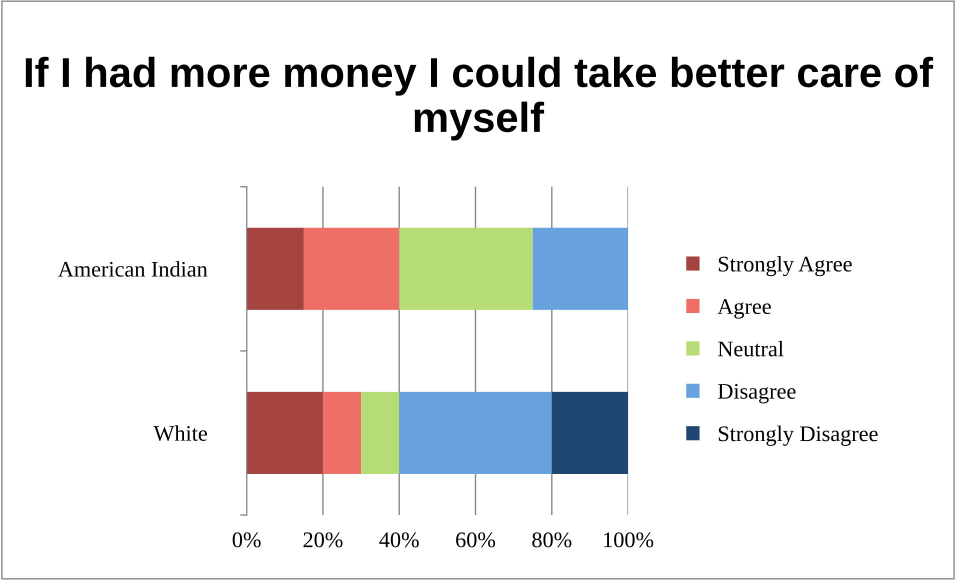  Describe the element at coordinates (476, 540) in the screenshot. I see `x-tick-label: 60%` at that location.